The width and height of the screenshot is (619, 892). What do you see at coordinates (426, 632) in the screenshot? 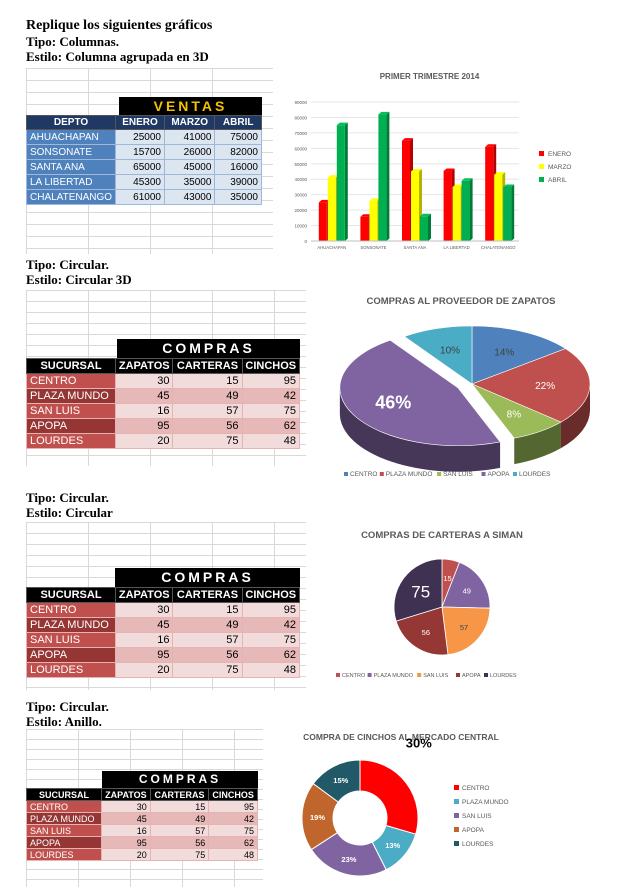
I see `data-label: 56` at bounding box center [426, 632].